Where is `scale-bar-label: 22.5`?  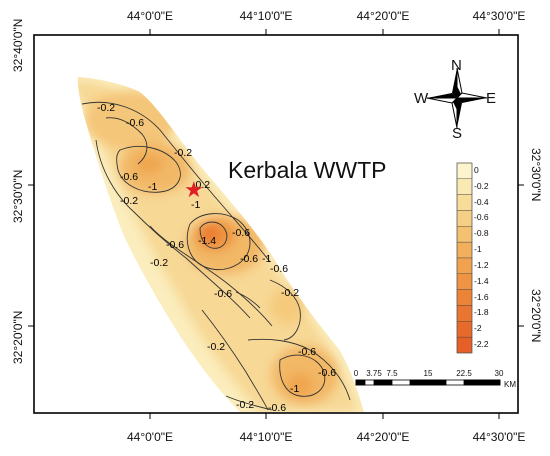
scale-bar-label: 22.5 is located at coordinates (464, 373).